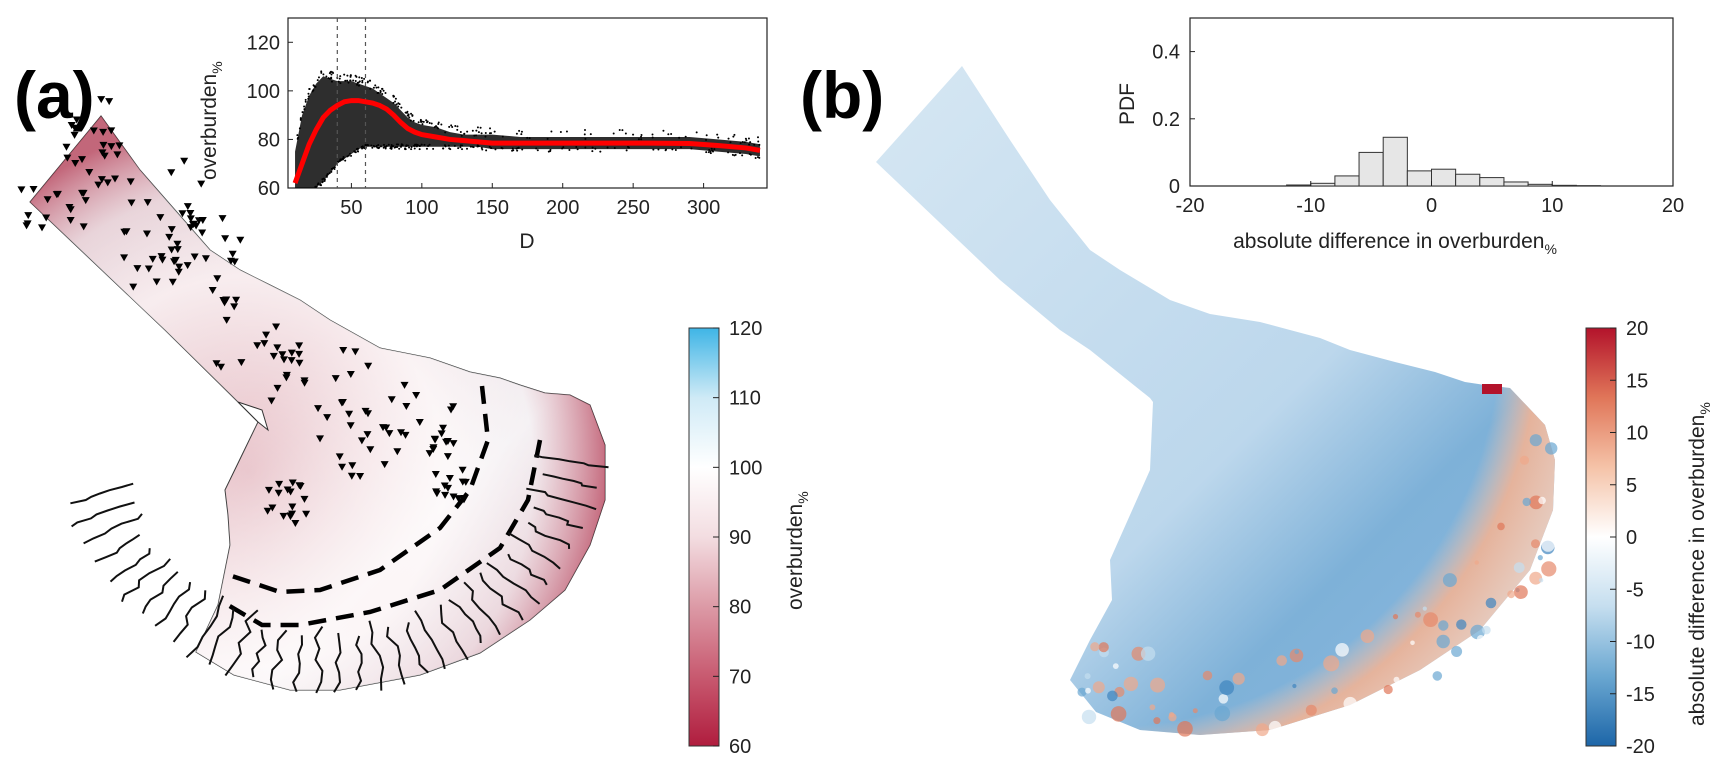 The height and width of the screenshot is (776, 1724). Describe the element at coordinates (526, 141) in the screenshot. I see `inset-mean-curve` at that location.